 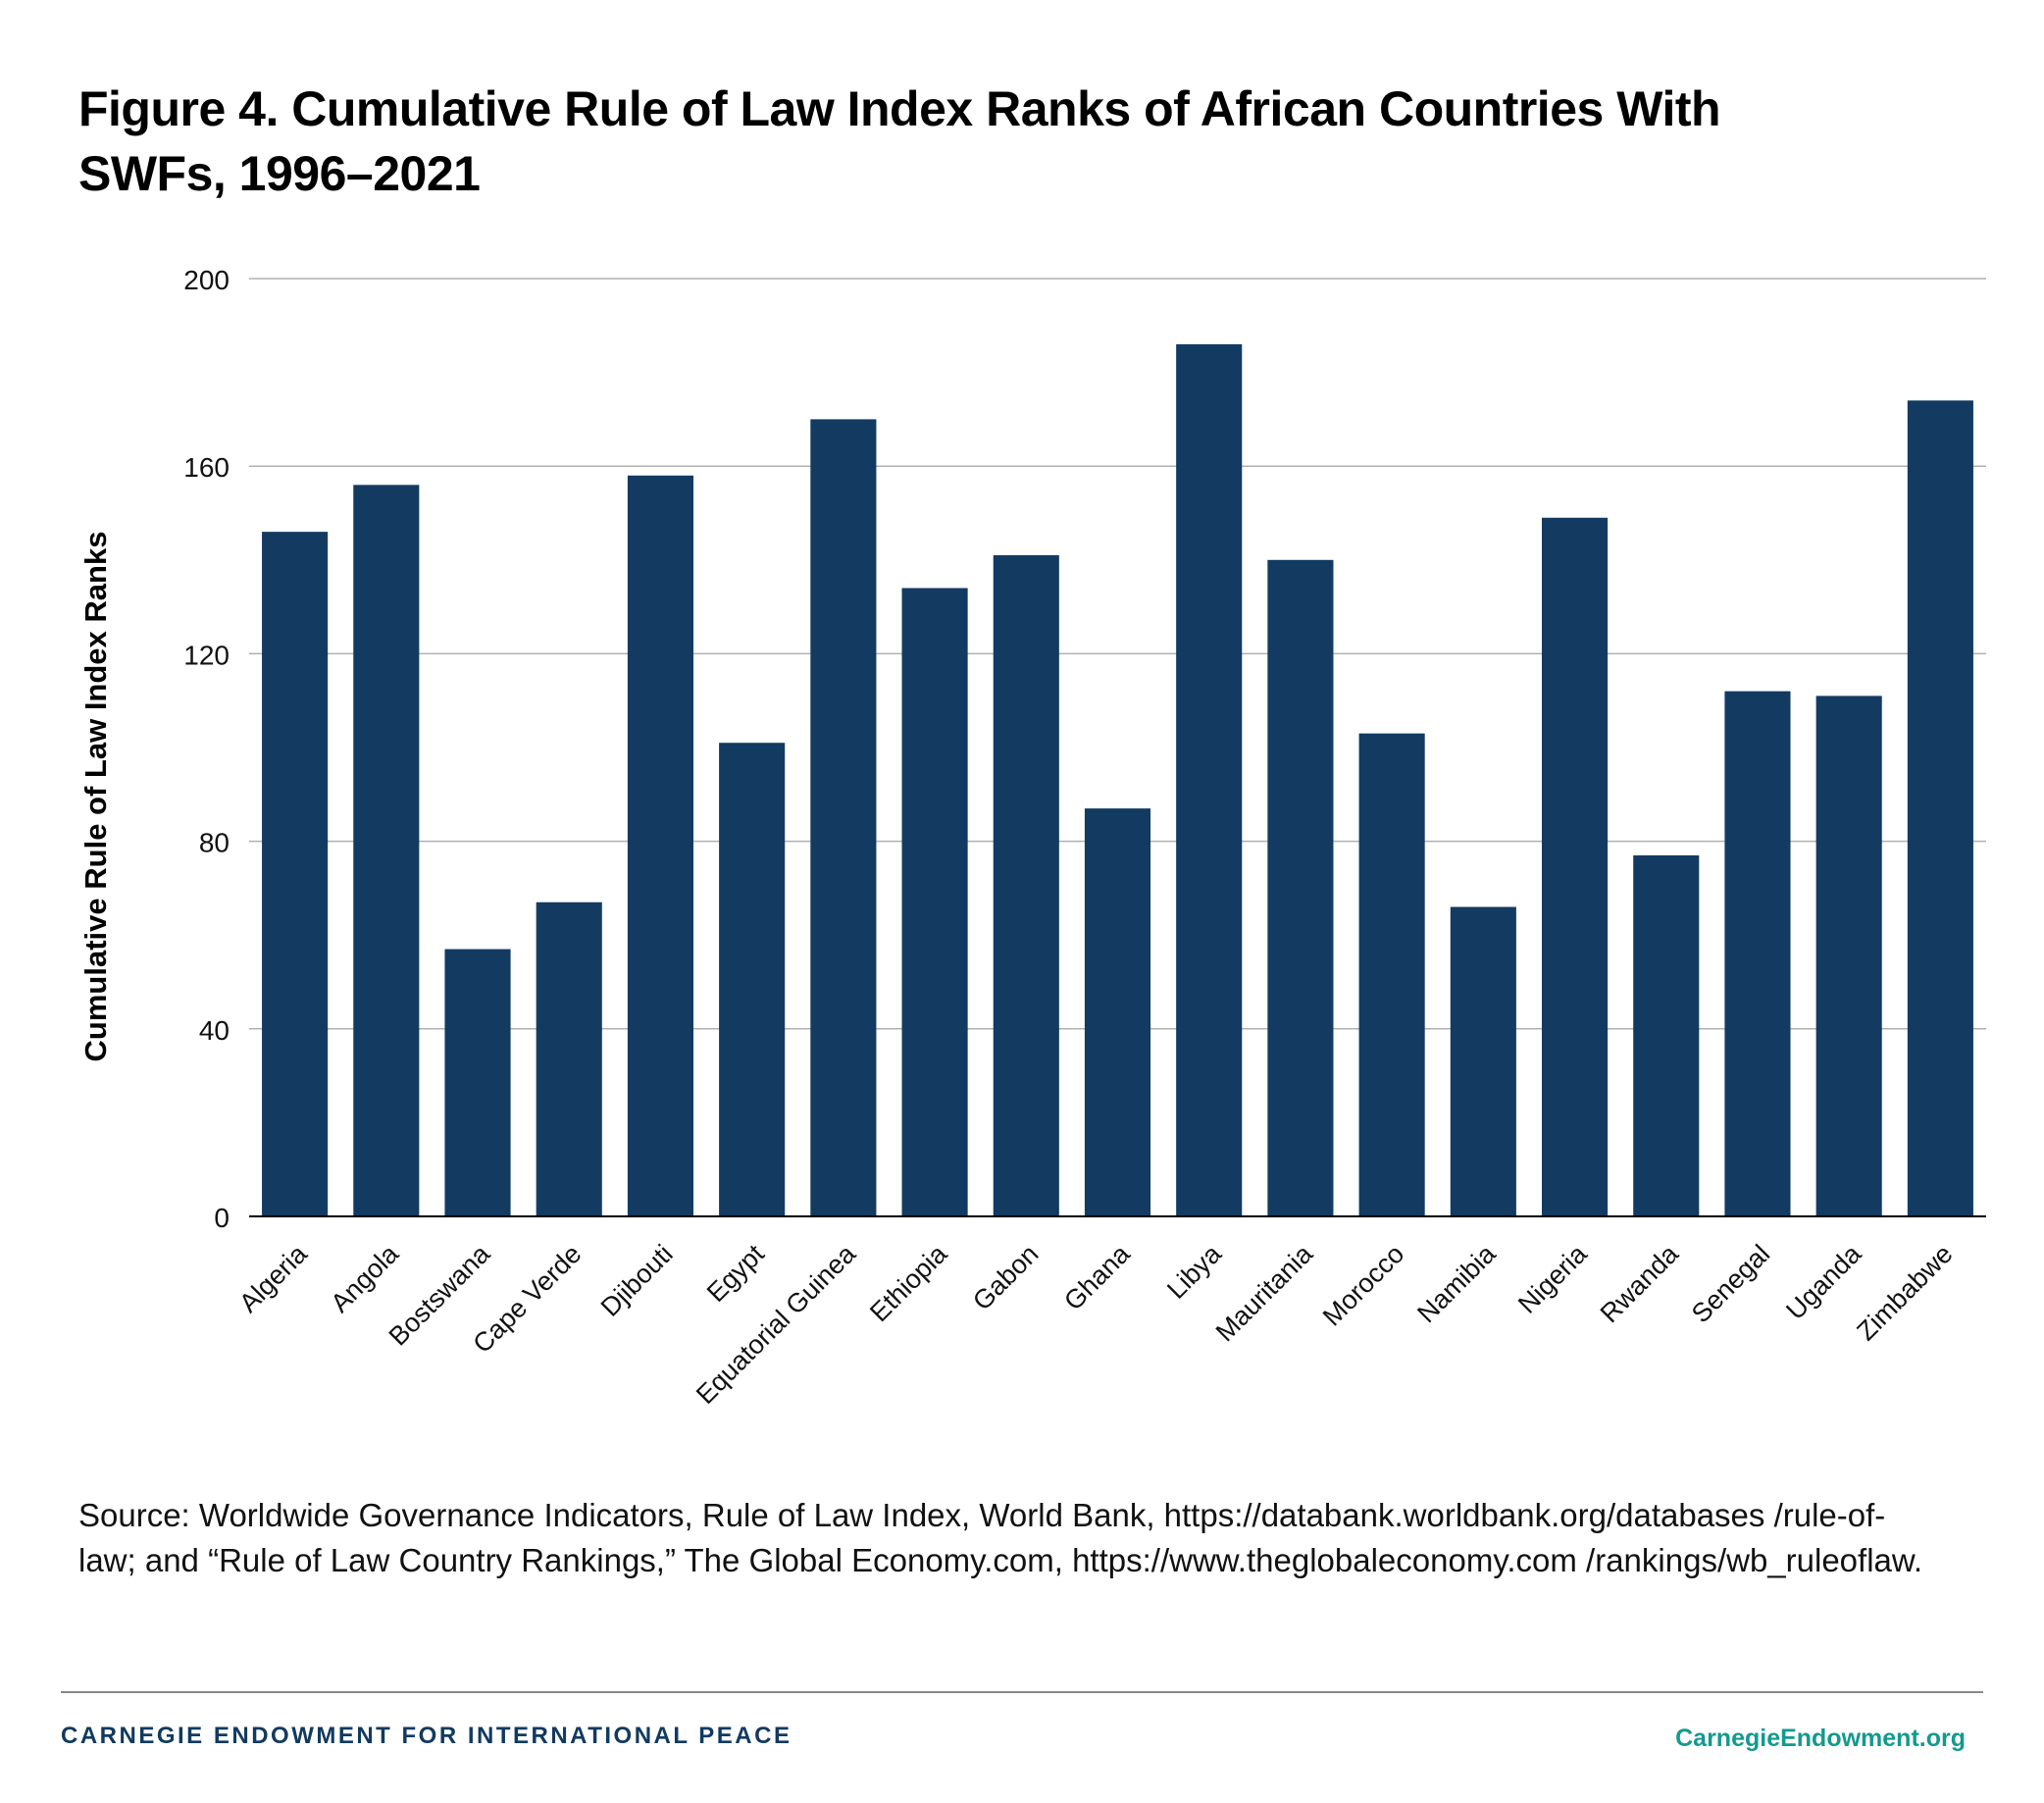 I want to click on x-tick-label: Equatorial Guinea, so click(x=776, y=1324).